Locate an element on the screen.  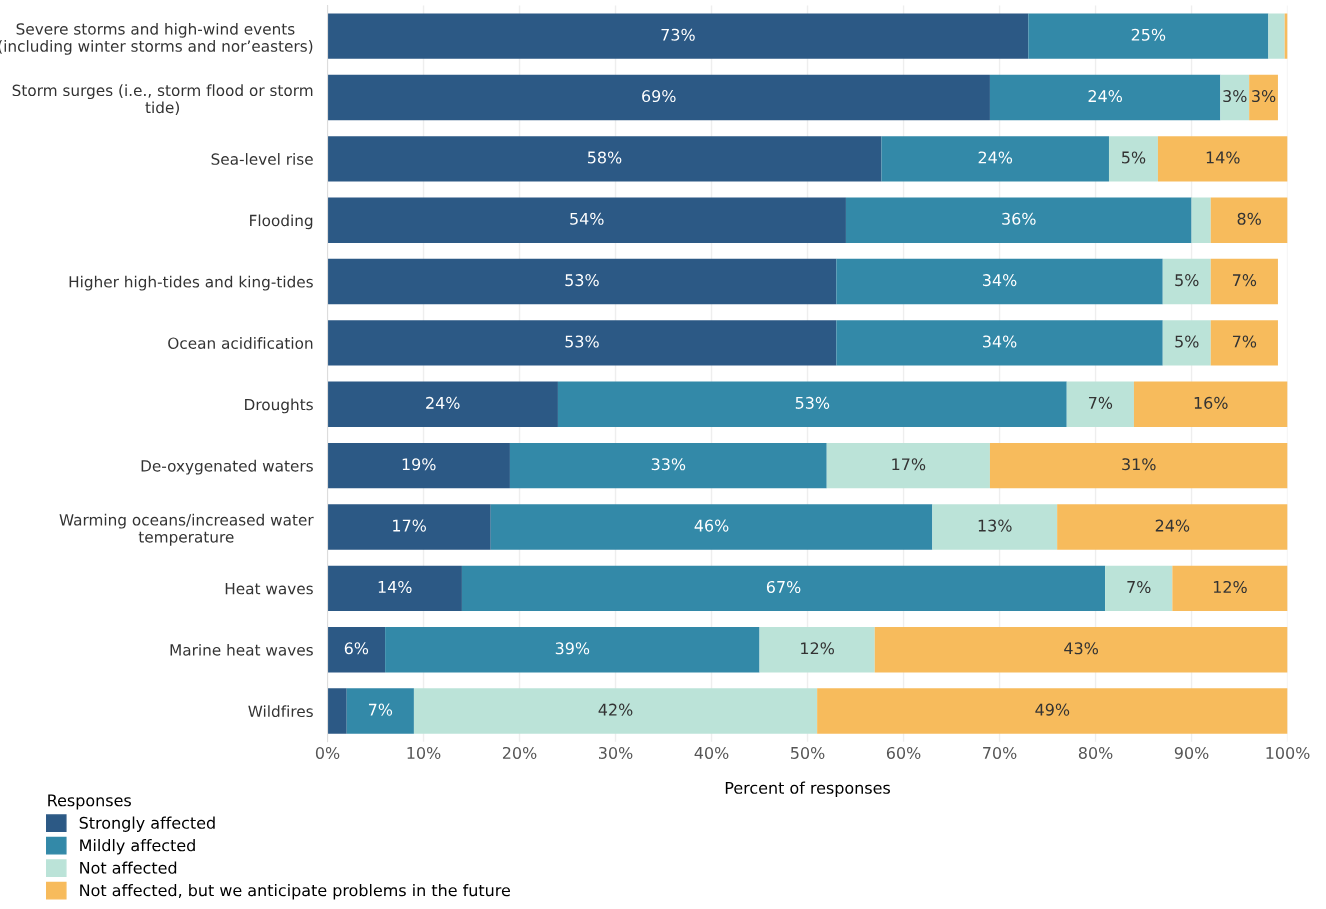
legend-label: Mildly affected is located at coordinates (137, 846).